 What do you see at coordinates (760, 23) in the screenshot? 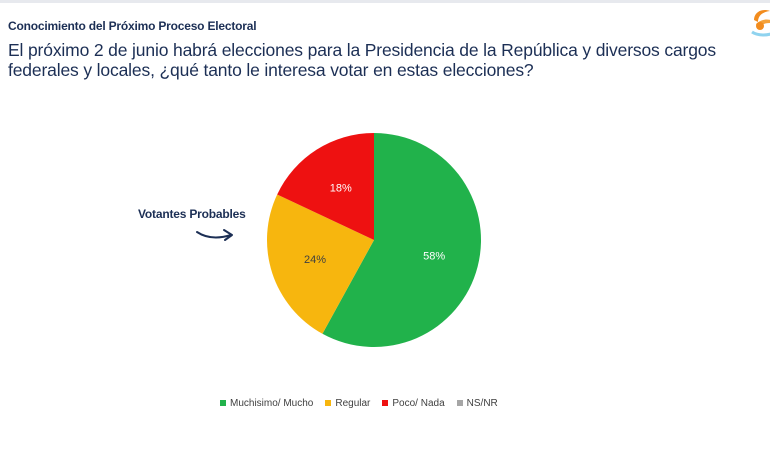
I see `brand-logo-icon` at bounding box center [760, 23].